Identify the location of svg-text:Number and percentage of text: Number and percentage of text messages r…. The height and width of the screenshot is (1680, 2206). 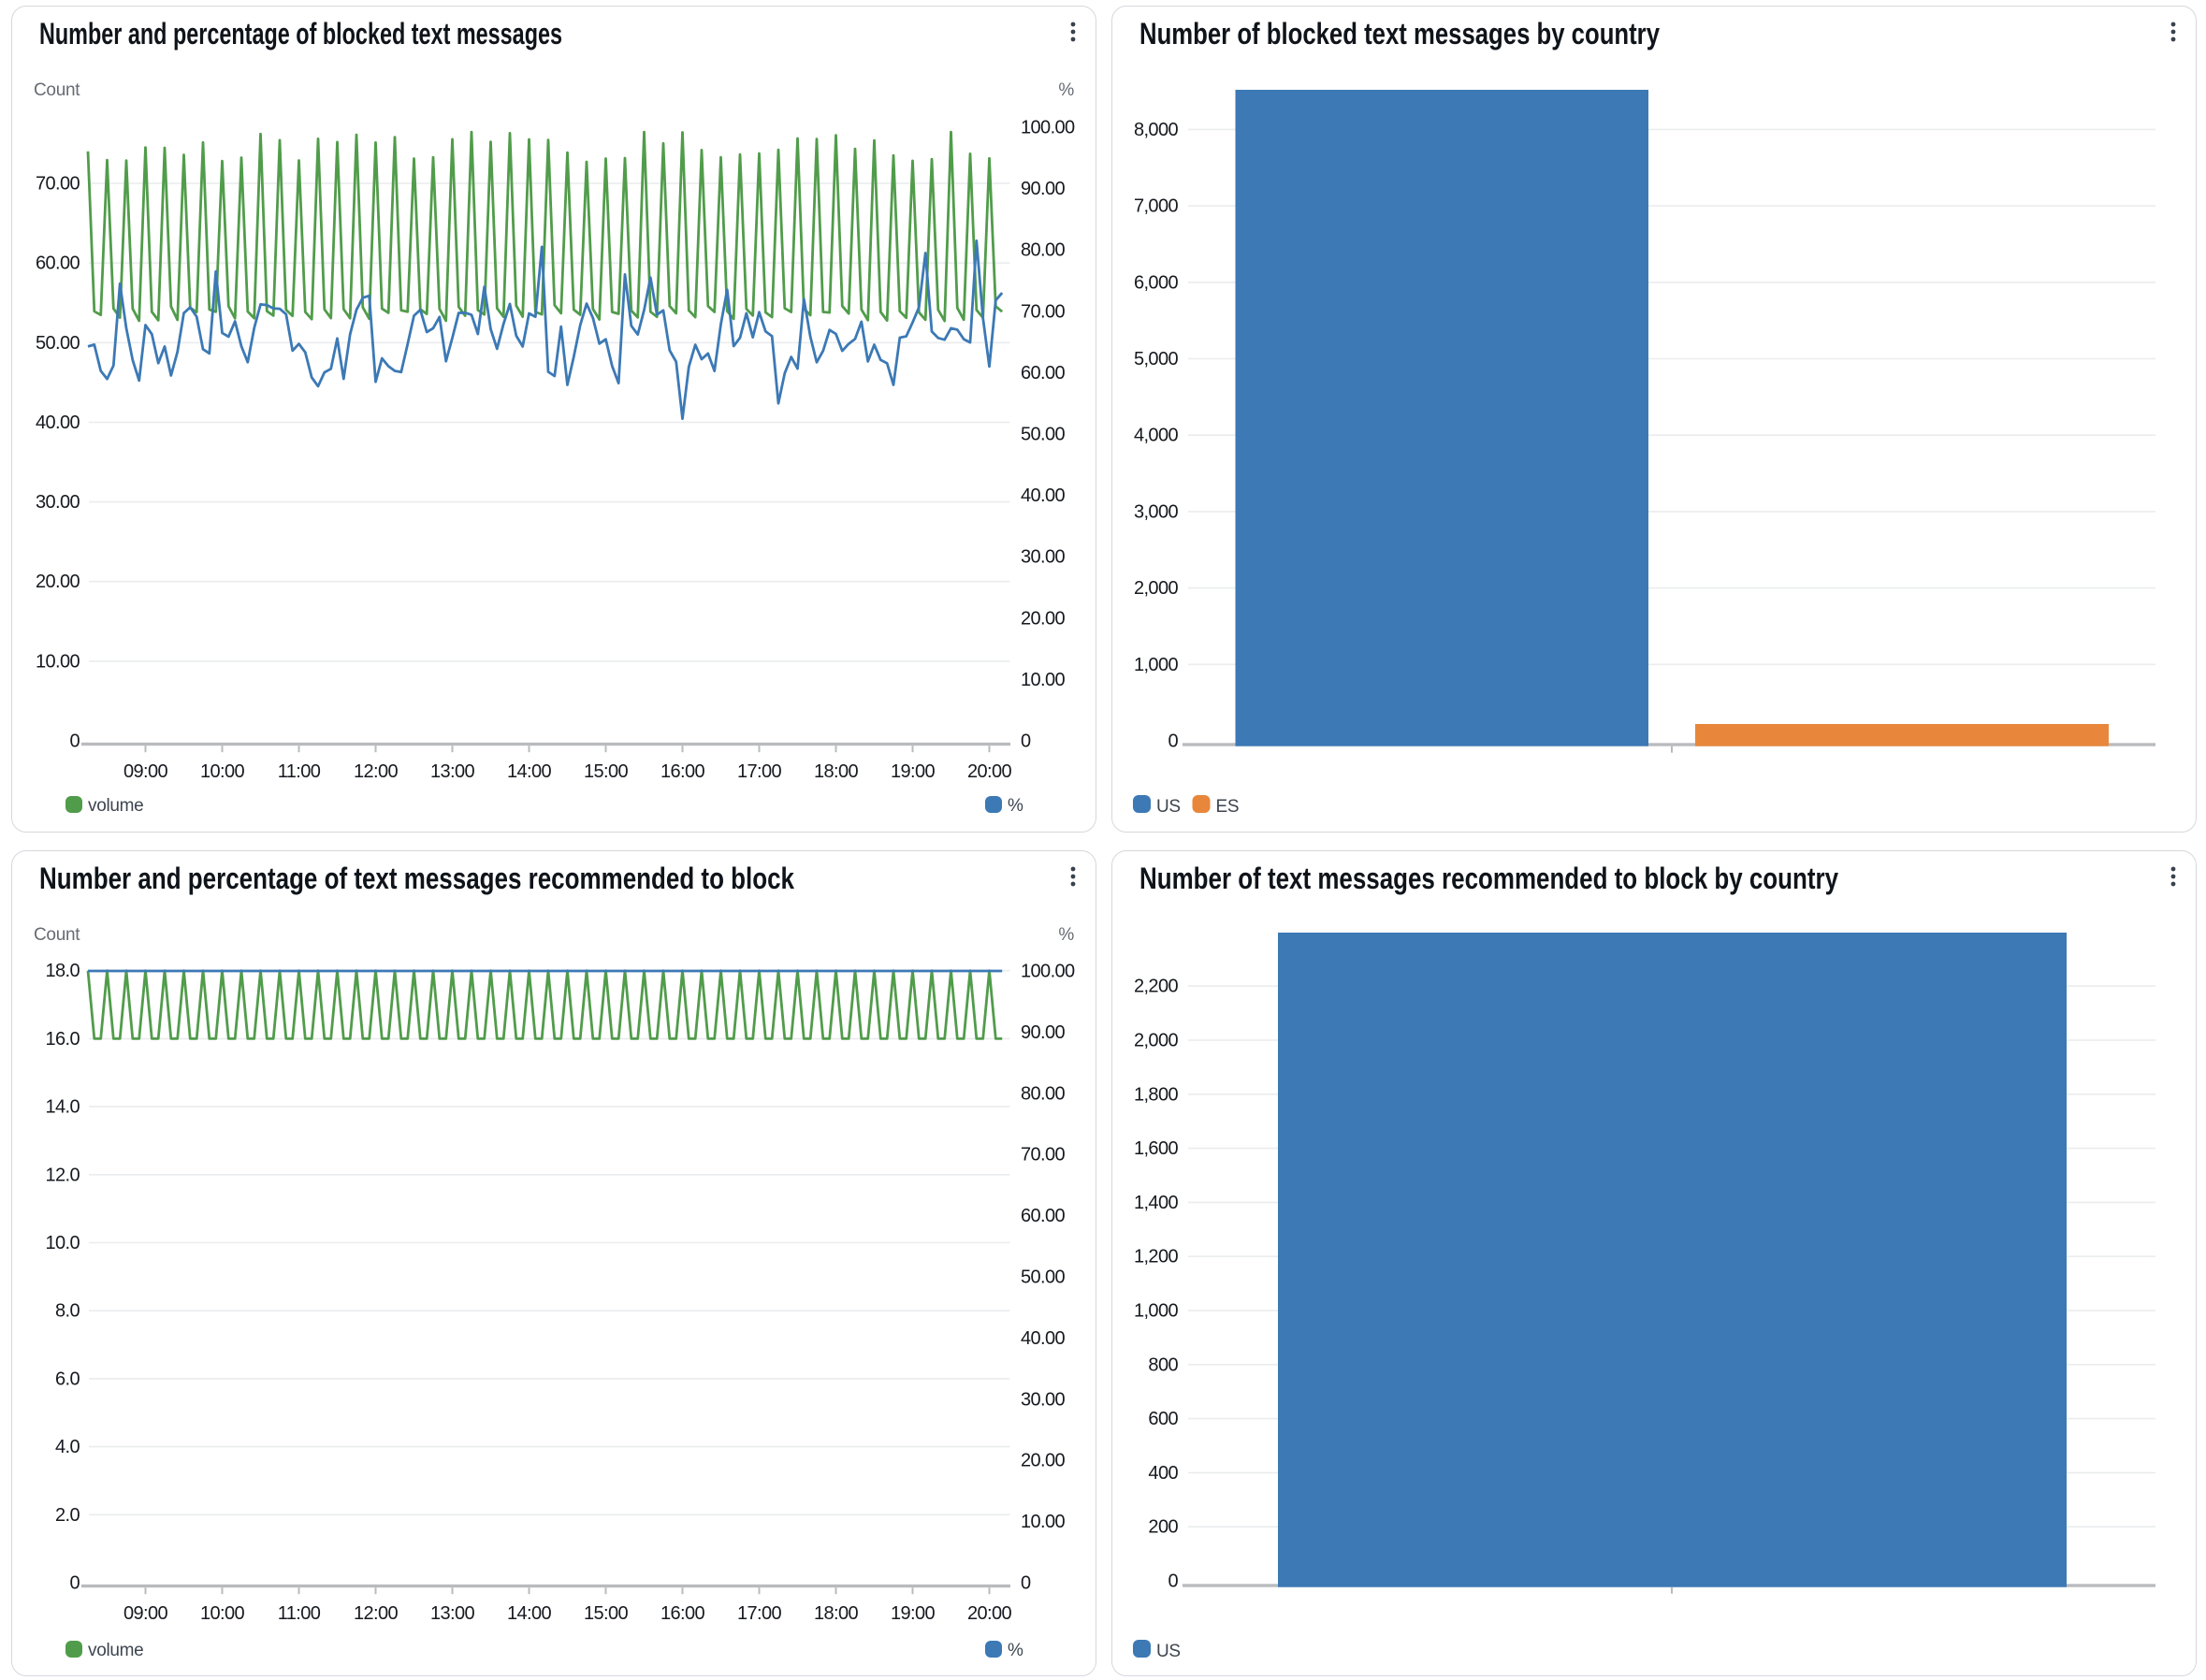
(416, 878).